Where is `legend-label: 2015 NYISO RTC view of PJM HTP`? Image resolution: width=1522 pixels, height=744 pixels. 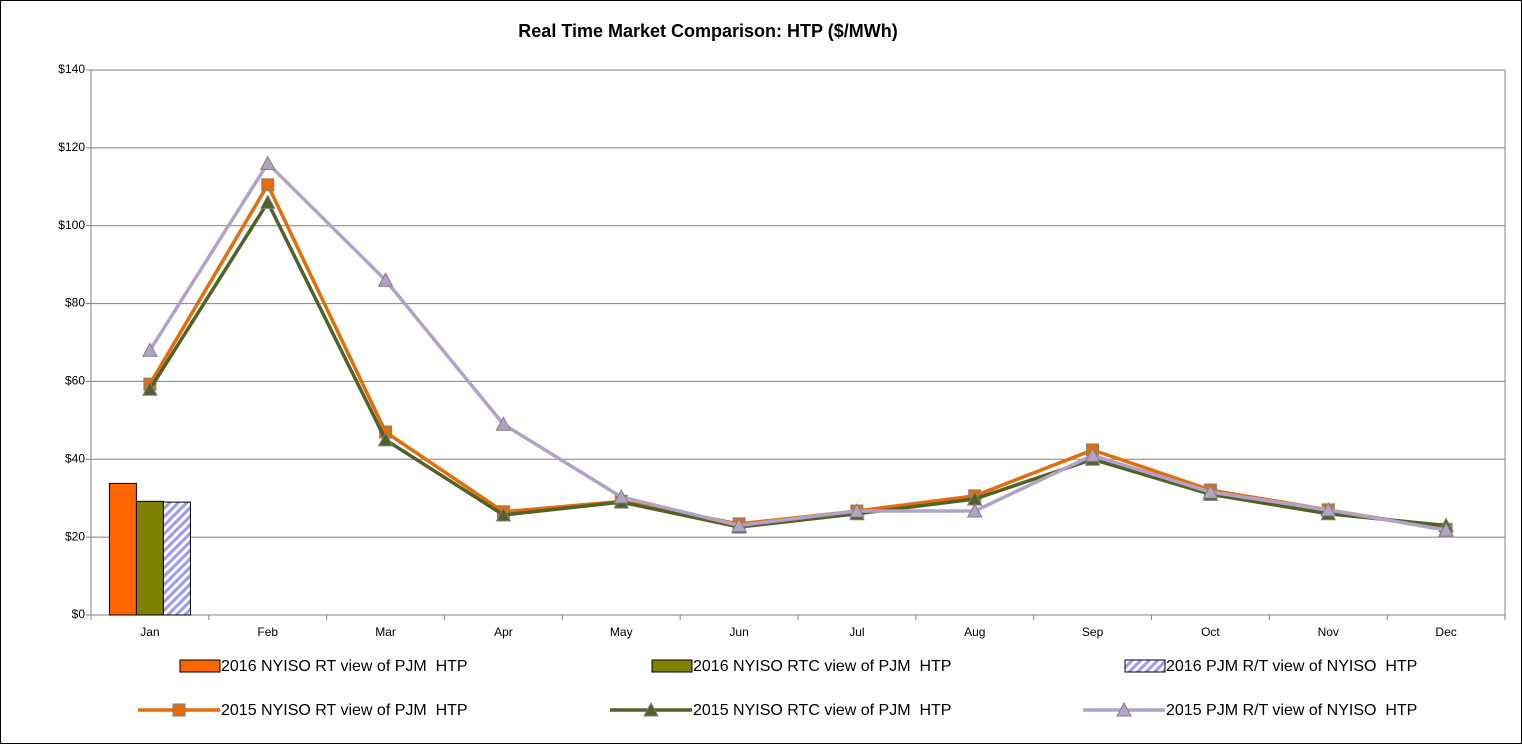 legend-label: 2015 NYISO RTC view of PJM HTP is located at coordinates (822, 710).